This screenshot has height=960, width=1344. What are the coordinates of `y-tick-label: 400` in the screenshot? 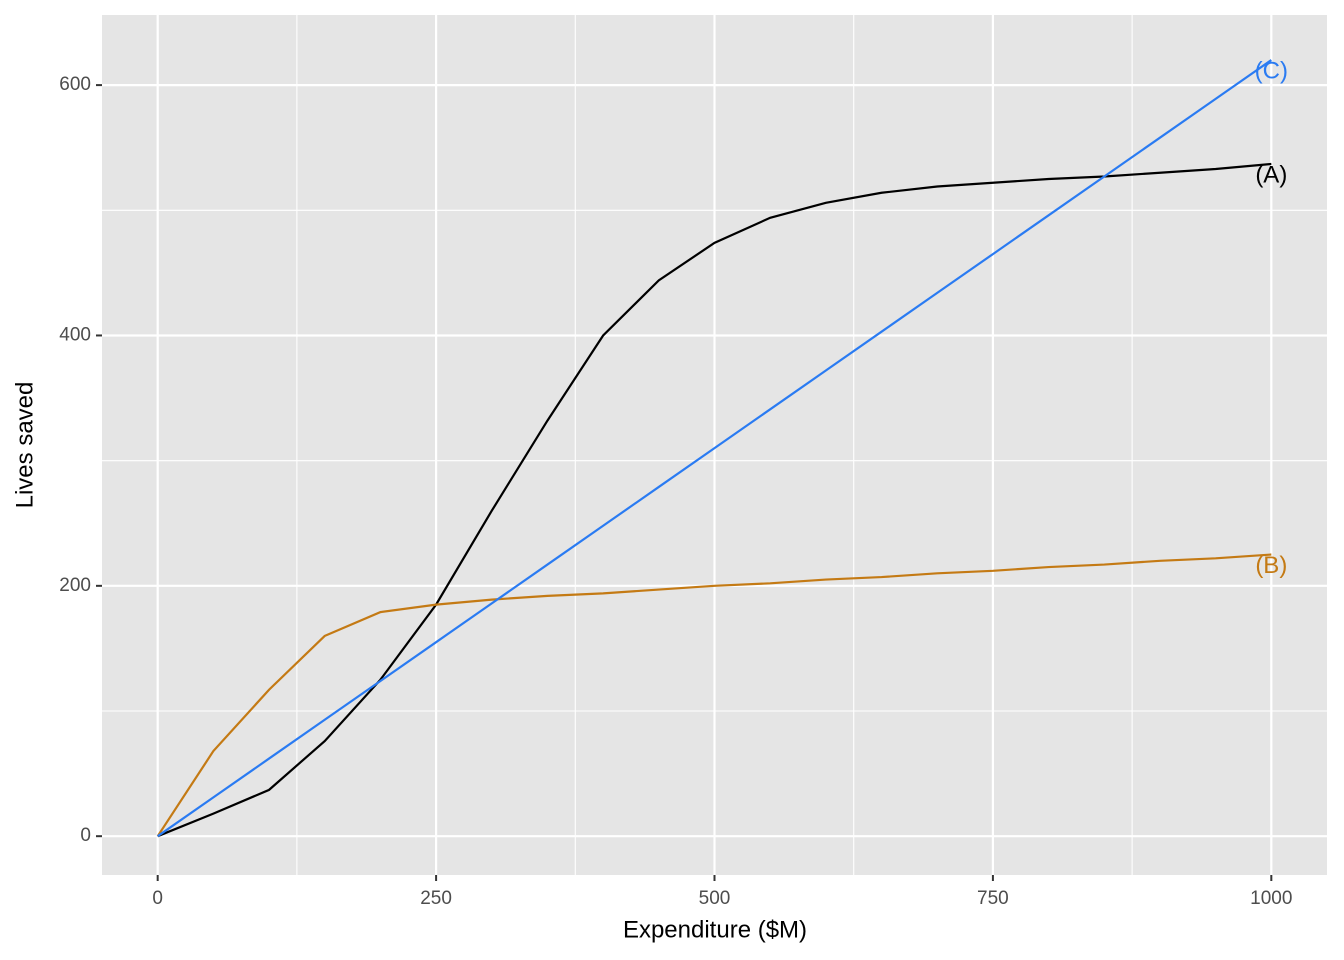 It's located at (75, 334).